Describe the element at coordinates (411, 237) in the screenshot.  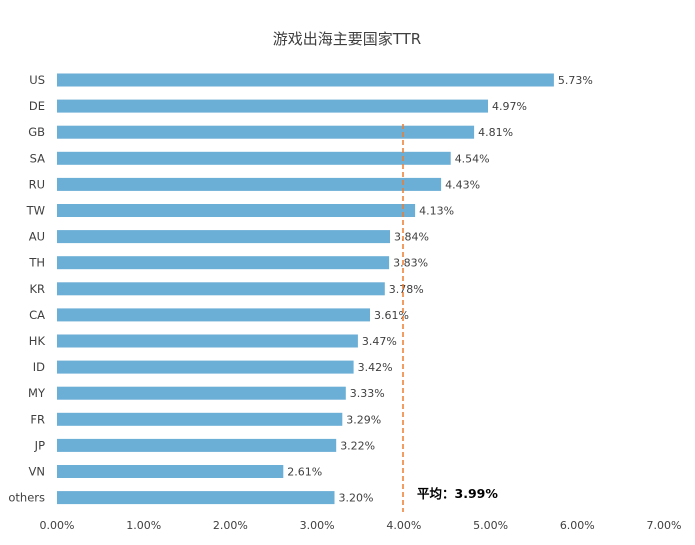
I see `value-label-au: 3.84%` at that location.